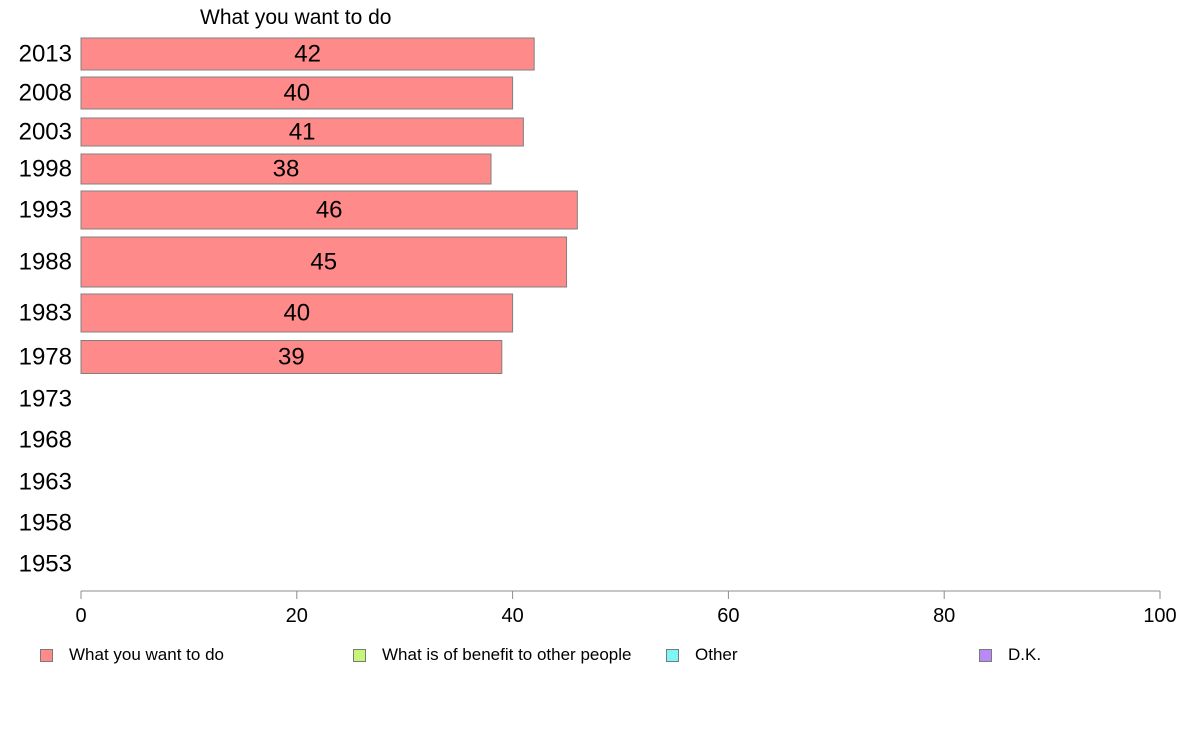  What do you see at coordinates (45, 93) in the screenshot?
I see `y-tick-label-2008: 2008` at bounding box center [45, 93].